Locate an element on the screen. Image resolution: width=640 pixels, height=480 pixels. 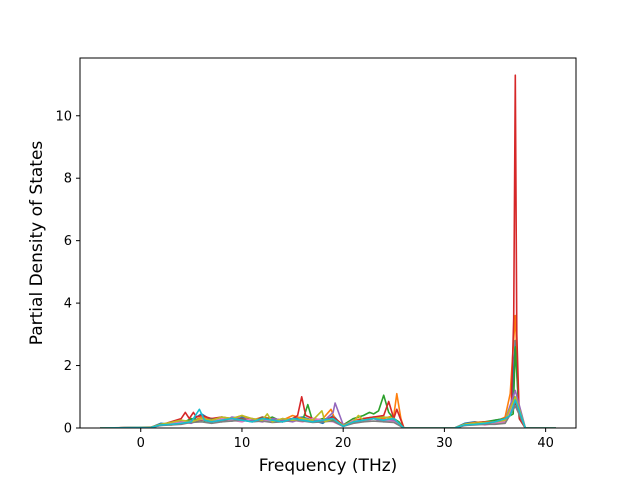
x-tick-label: 20 is located at coordinates (343, 443).